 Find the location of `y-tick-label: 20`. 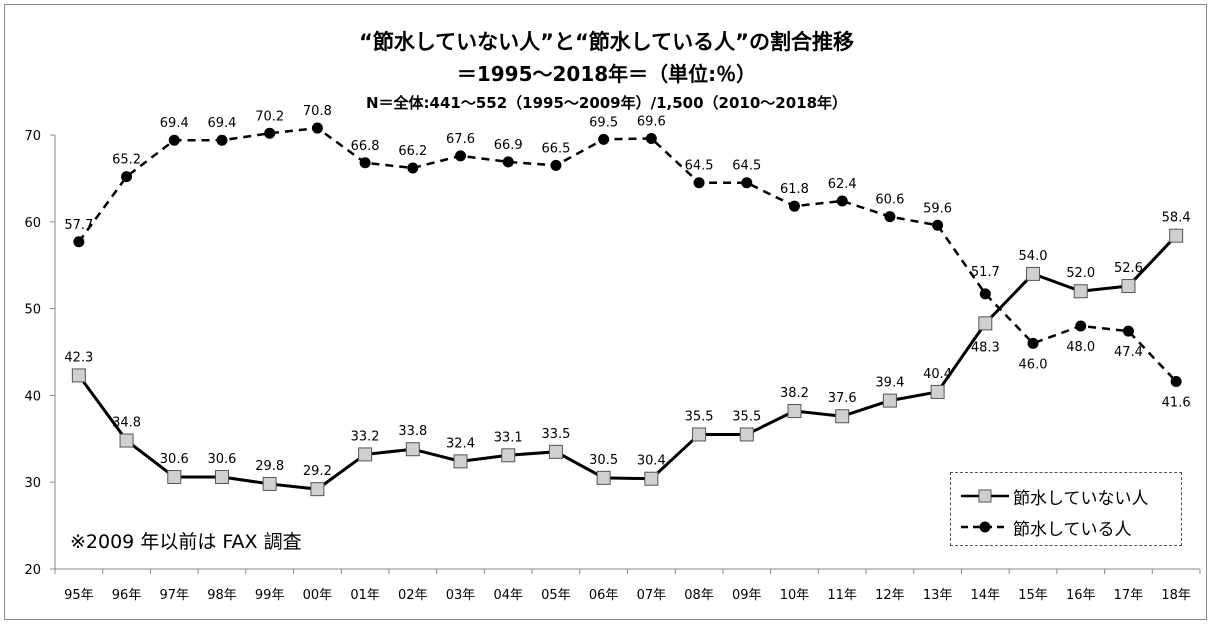

y-tick-label: 20 is located at coordinates (32, 570).